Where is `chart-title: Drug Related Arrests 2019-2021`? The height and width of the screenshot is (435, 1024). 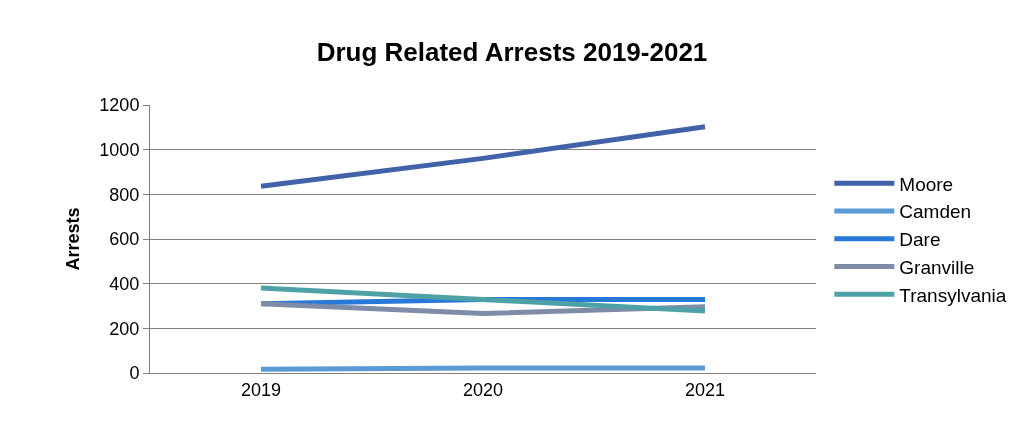 chart-title: Drug Related Arrests 2019-2021 is located at coordinates (512, 52).